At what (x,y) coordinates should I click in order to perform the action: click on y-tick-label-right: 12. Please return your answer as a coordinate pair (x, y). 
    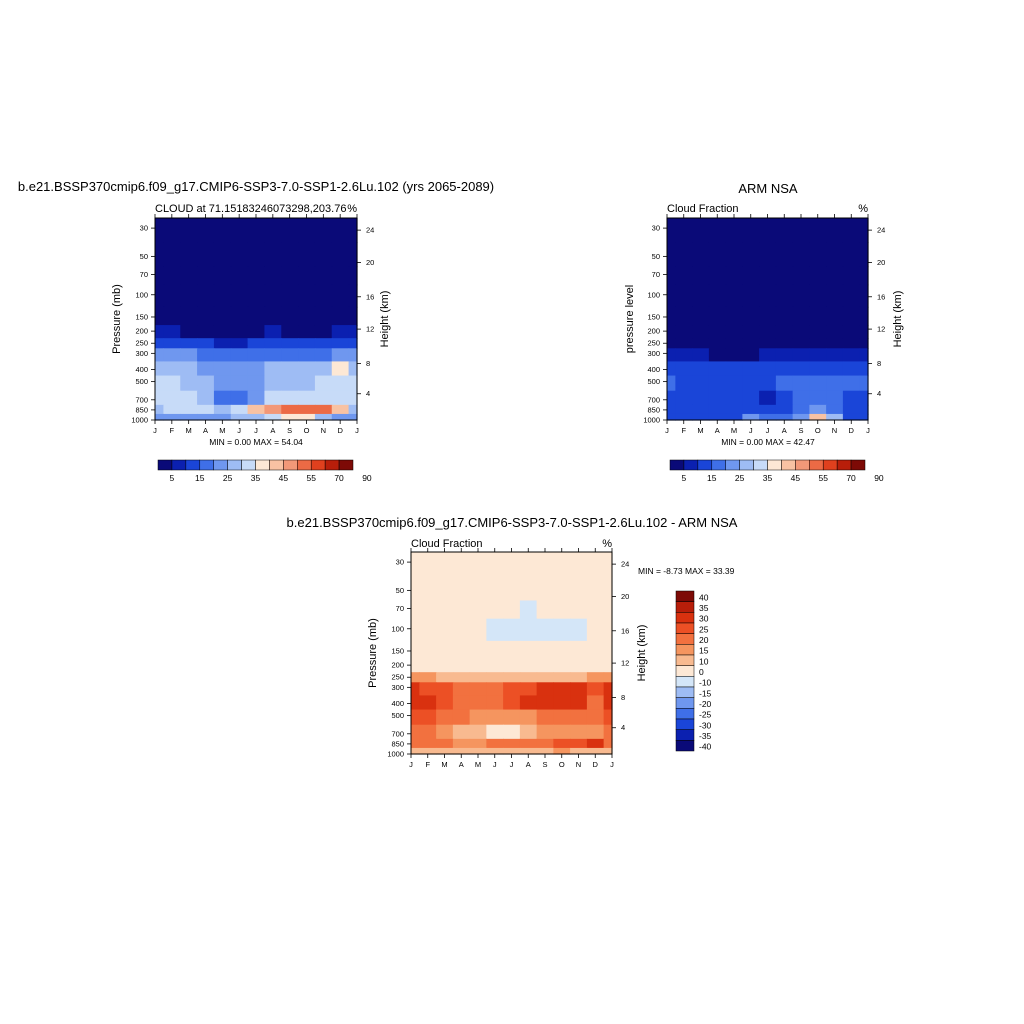
    Looking at the image, I should click on (625, 663).